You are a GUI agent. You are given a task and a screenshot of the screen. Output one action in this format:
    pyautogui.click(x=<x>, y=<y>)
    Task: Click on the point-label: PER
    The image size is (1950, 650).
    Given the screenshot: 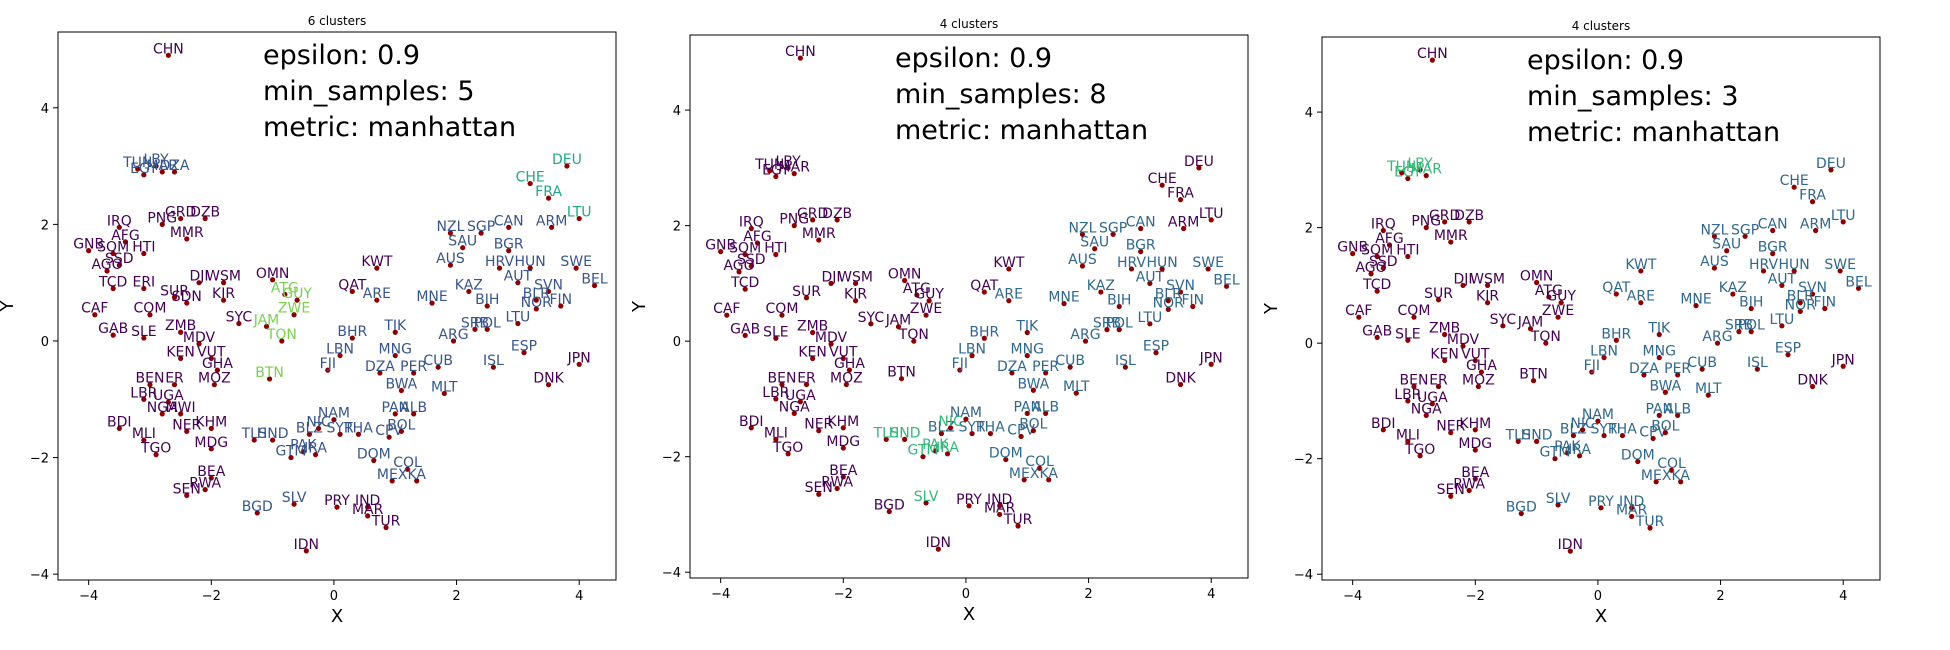 What is the action you would take?
    pyautogui.click(x=1677, y=369)
    